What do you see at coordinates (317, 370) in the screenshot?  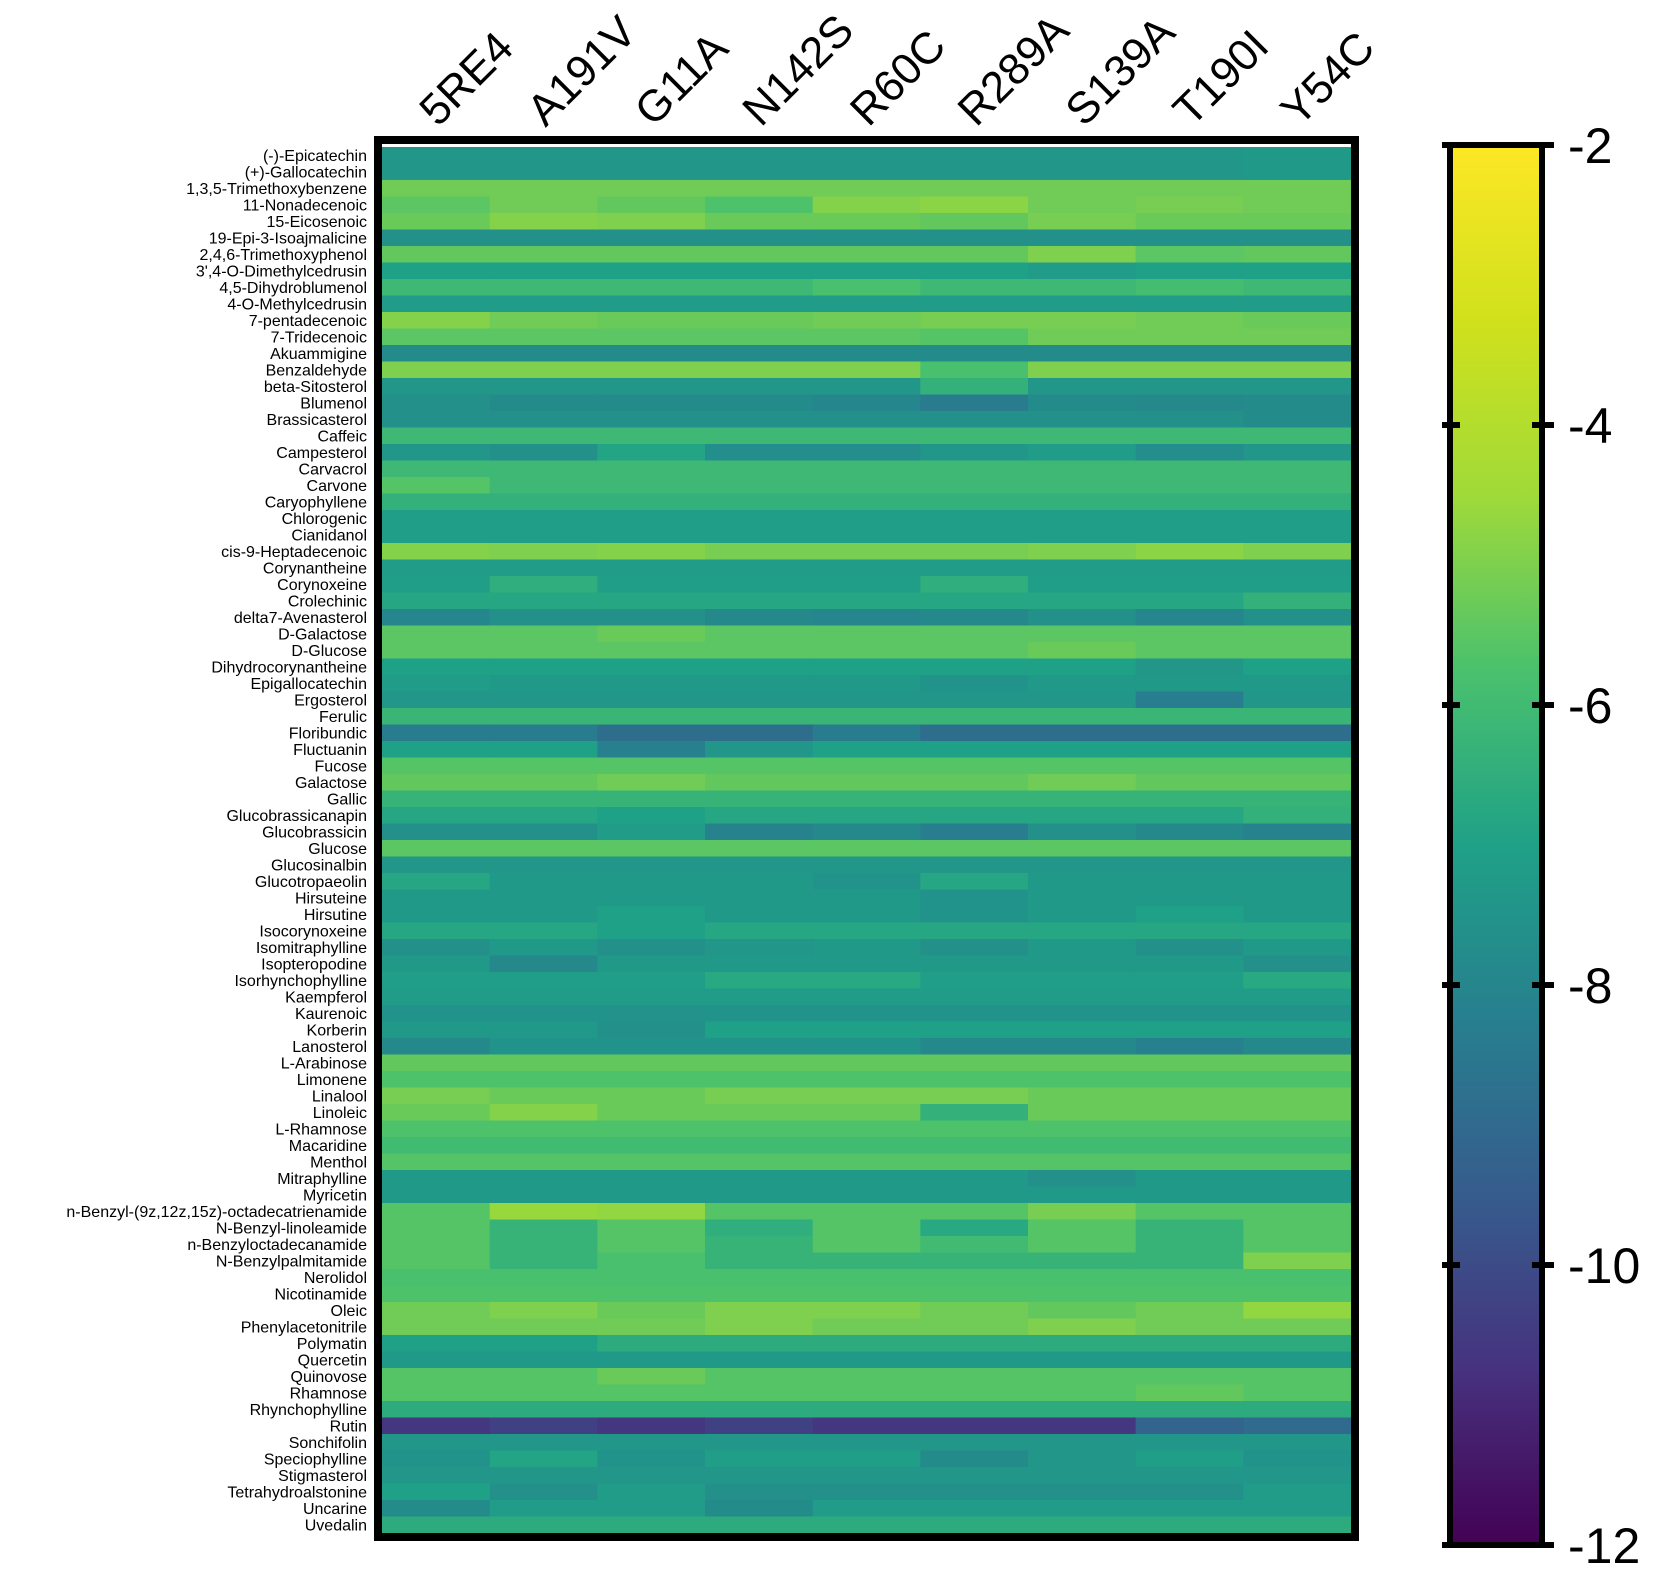 I see `row-label: Benzaldehyde` at bounding box center [317, 370].